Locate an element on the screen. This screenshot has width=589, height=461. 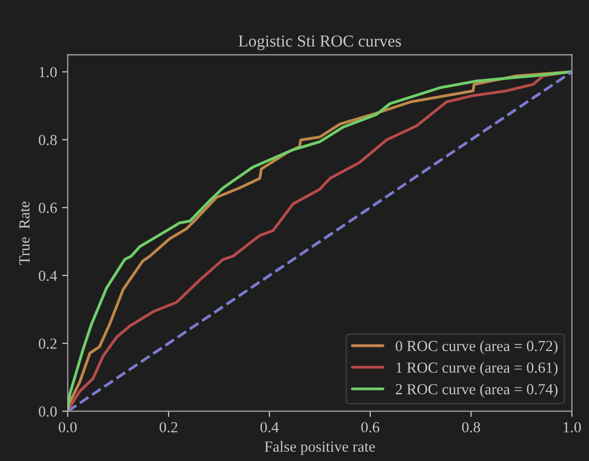
x-tick-label: 0.4 is located at coordinates (269, 427).